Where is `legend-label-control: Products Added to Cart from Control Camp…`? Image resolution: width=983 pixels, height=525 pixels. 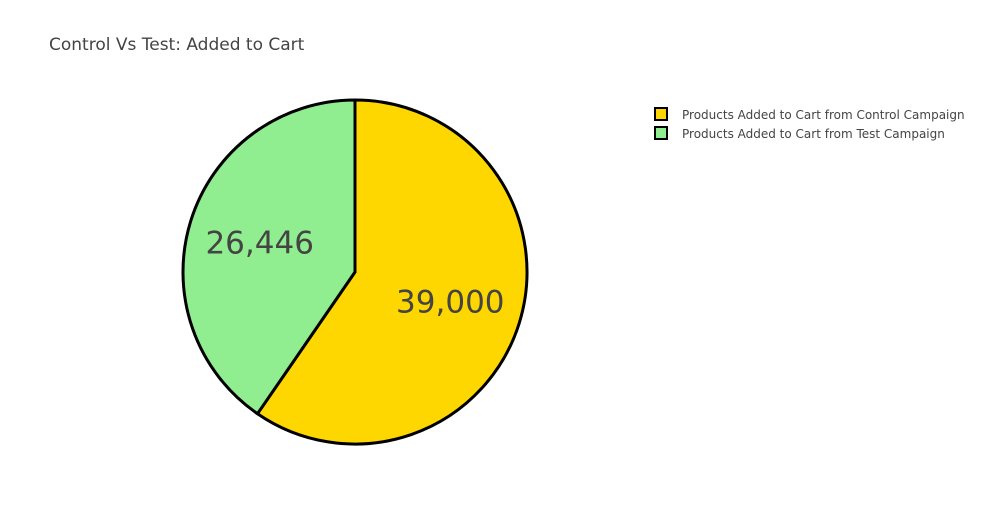 legend-label-control: Products Added to Cart from Control Camp… is located at coordinates (823, 115).